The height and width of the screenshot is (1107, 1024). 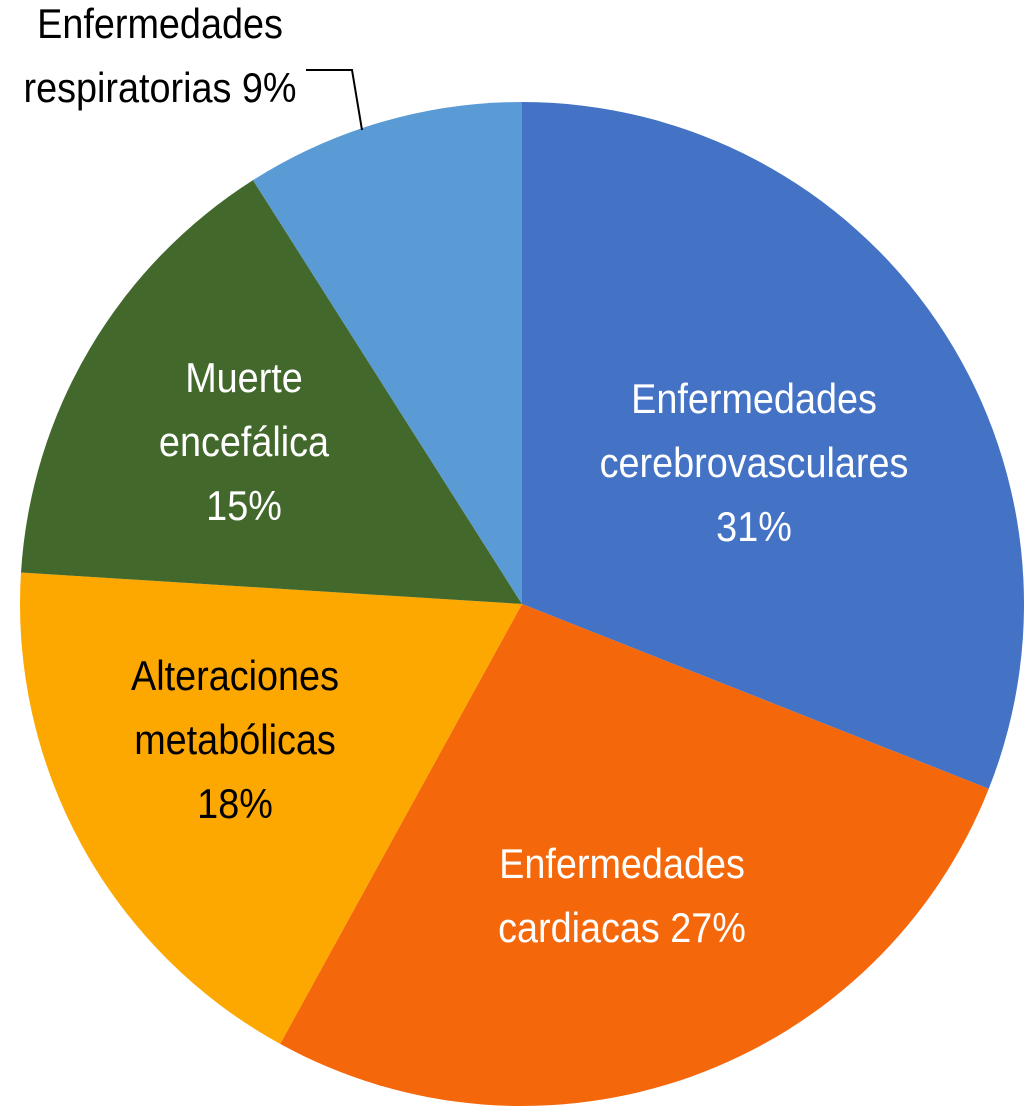 I want to click on slice-label-line: cerebrovasculares, so click(x=754, y=463).